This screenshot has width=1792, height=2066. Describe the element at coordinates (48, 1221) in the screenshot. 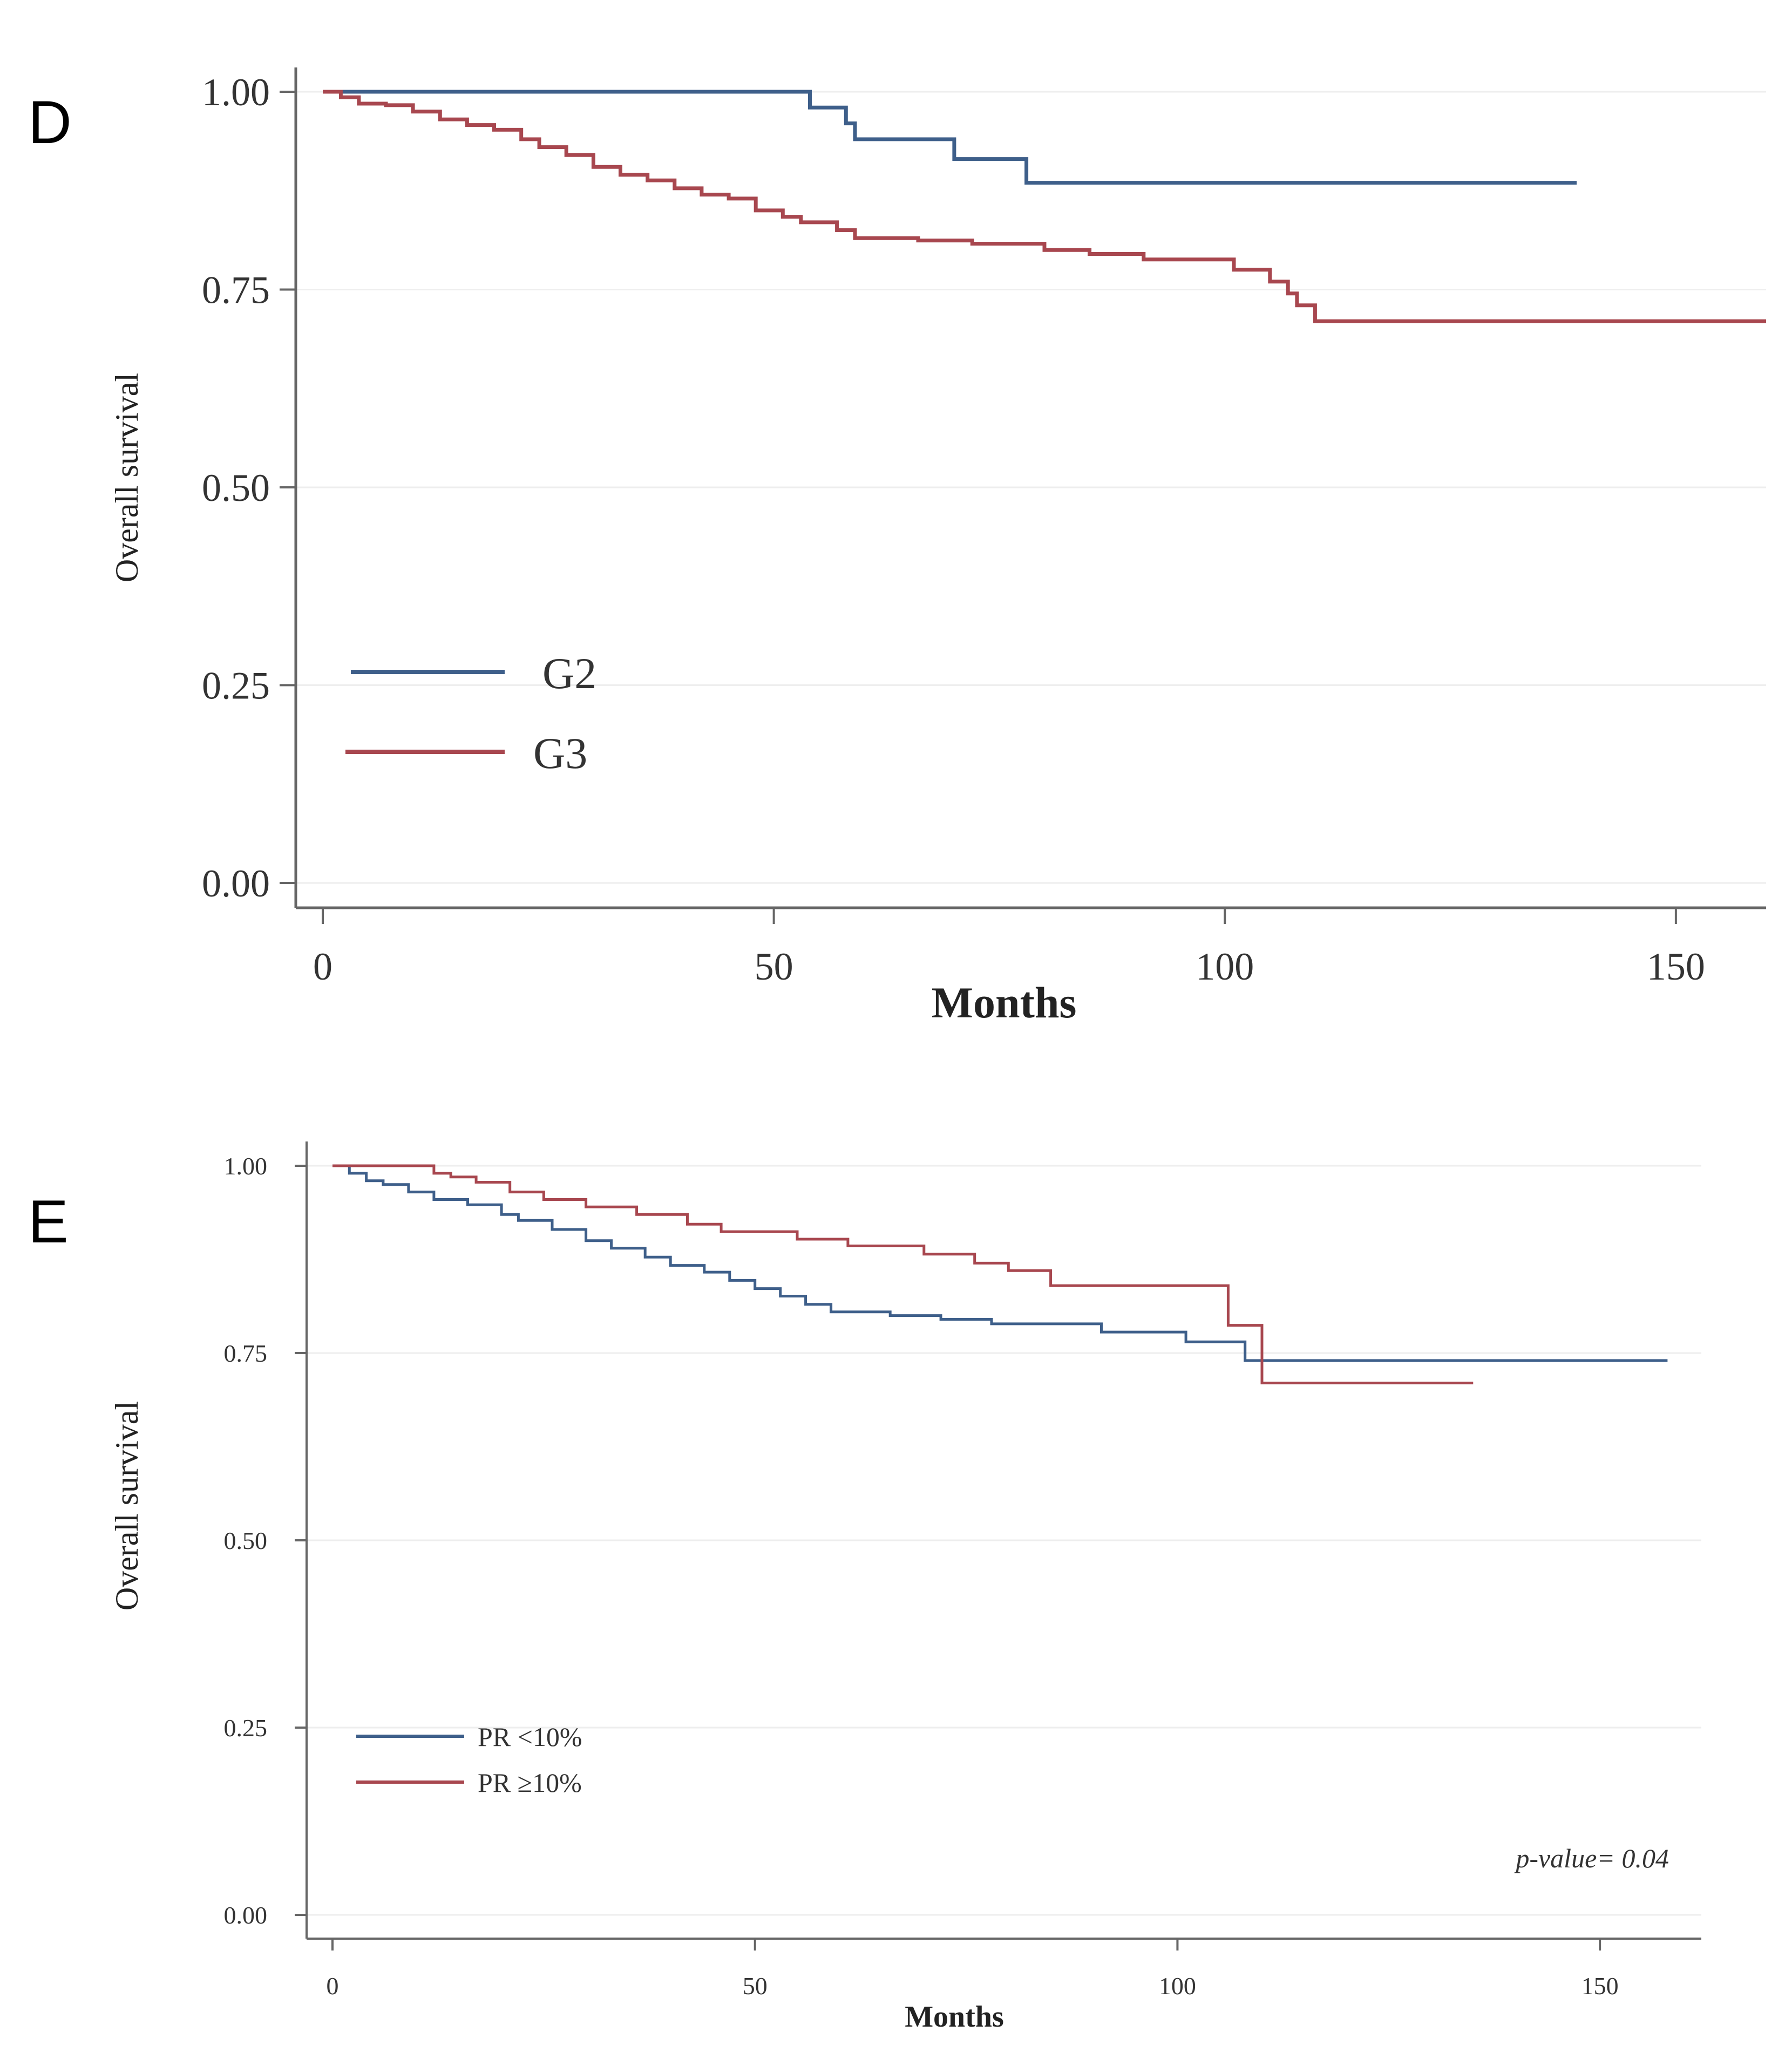

I see `panel-e-letter: E` at that location.